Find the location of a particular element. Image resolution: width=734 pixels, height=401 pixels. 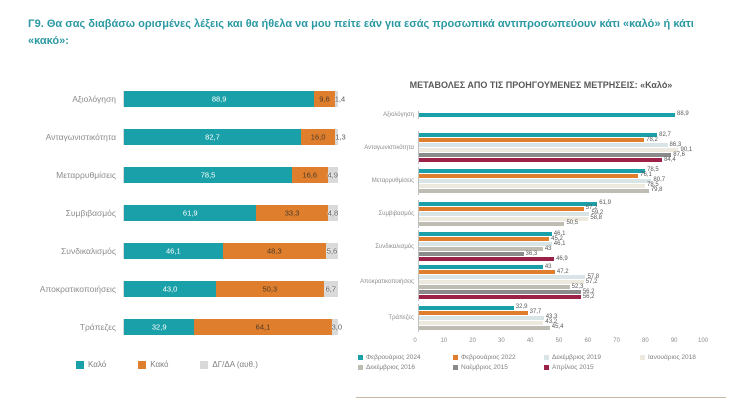

legend-item: ΔΓ/ΔΑ (αυθ.) is located at coordinates (229, 364).